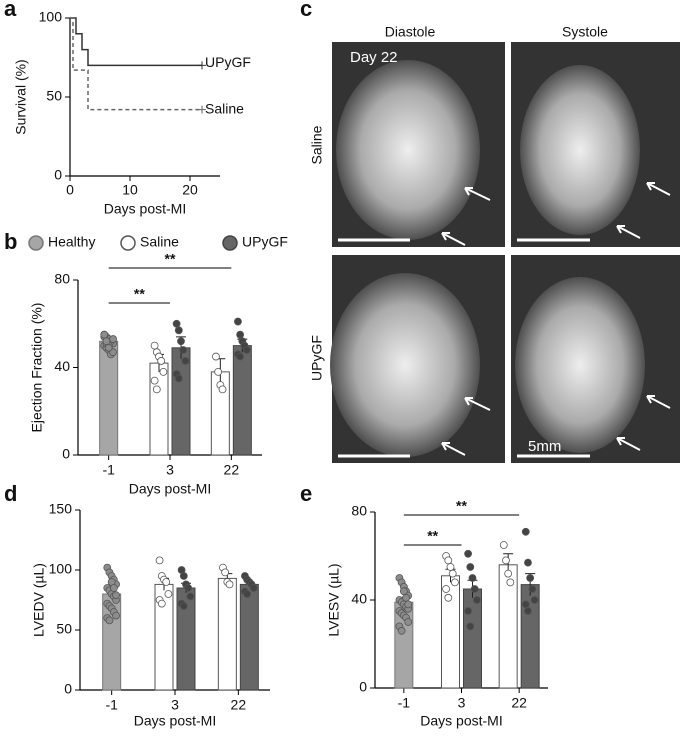 This screenshot has width=685, height=736. What do you see at coordinates (37, 368) in the screenshot?
I see `y-axis-title: Ejection Fraction (%)` at bounding box center [37, 368].